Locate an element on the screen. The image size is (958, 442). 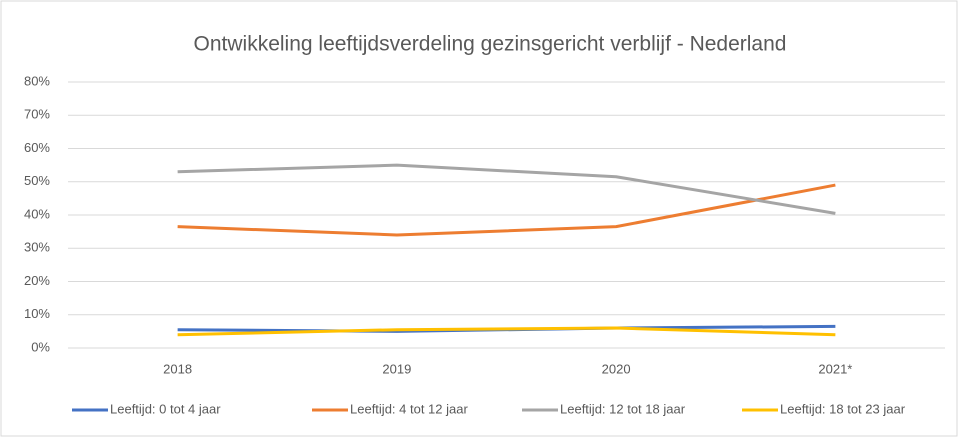
y-tick-label: 20% is located at coordinates (37, 280).